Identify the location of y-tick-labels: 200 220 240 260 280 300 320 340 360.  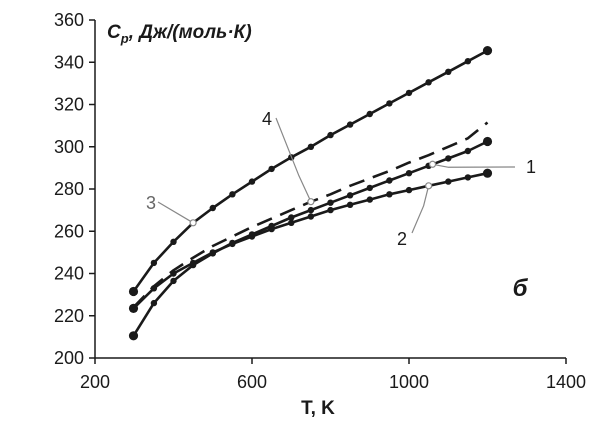
(74, 189).